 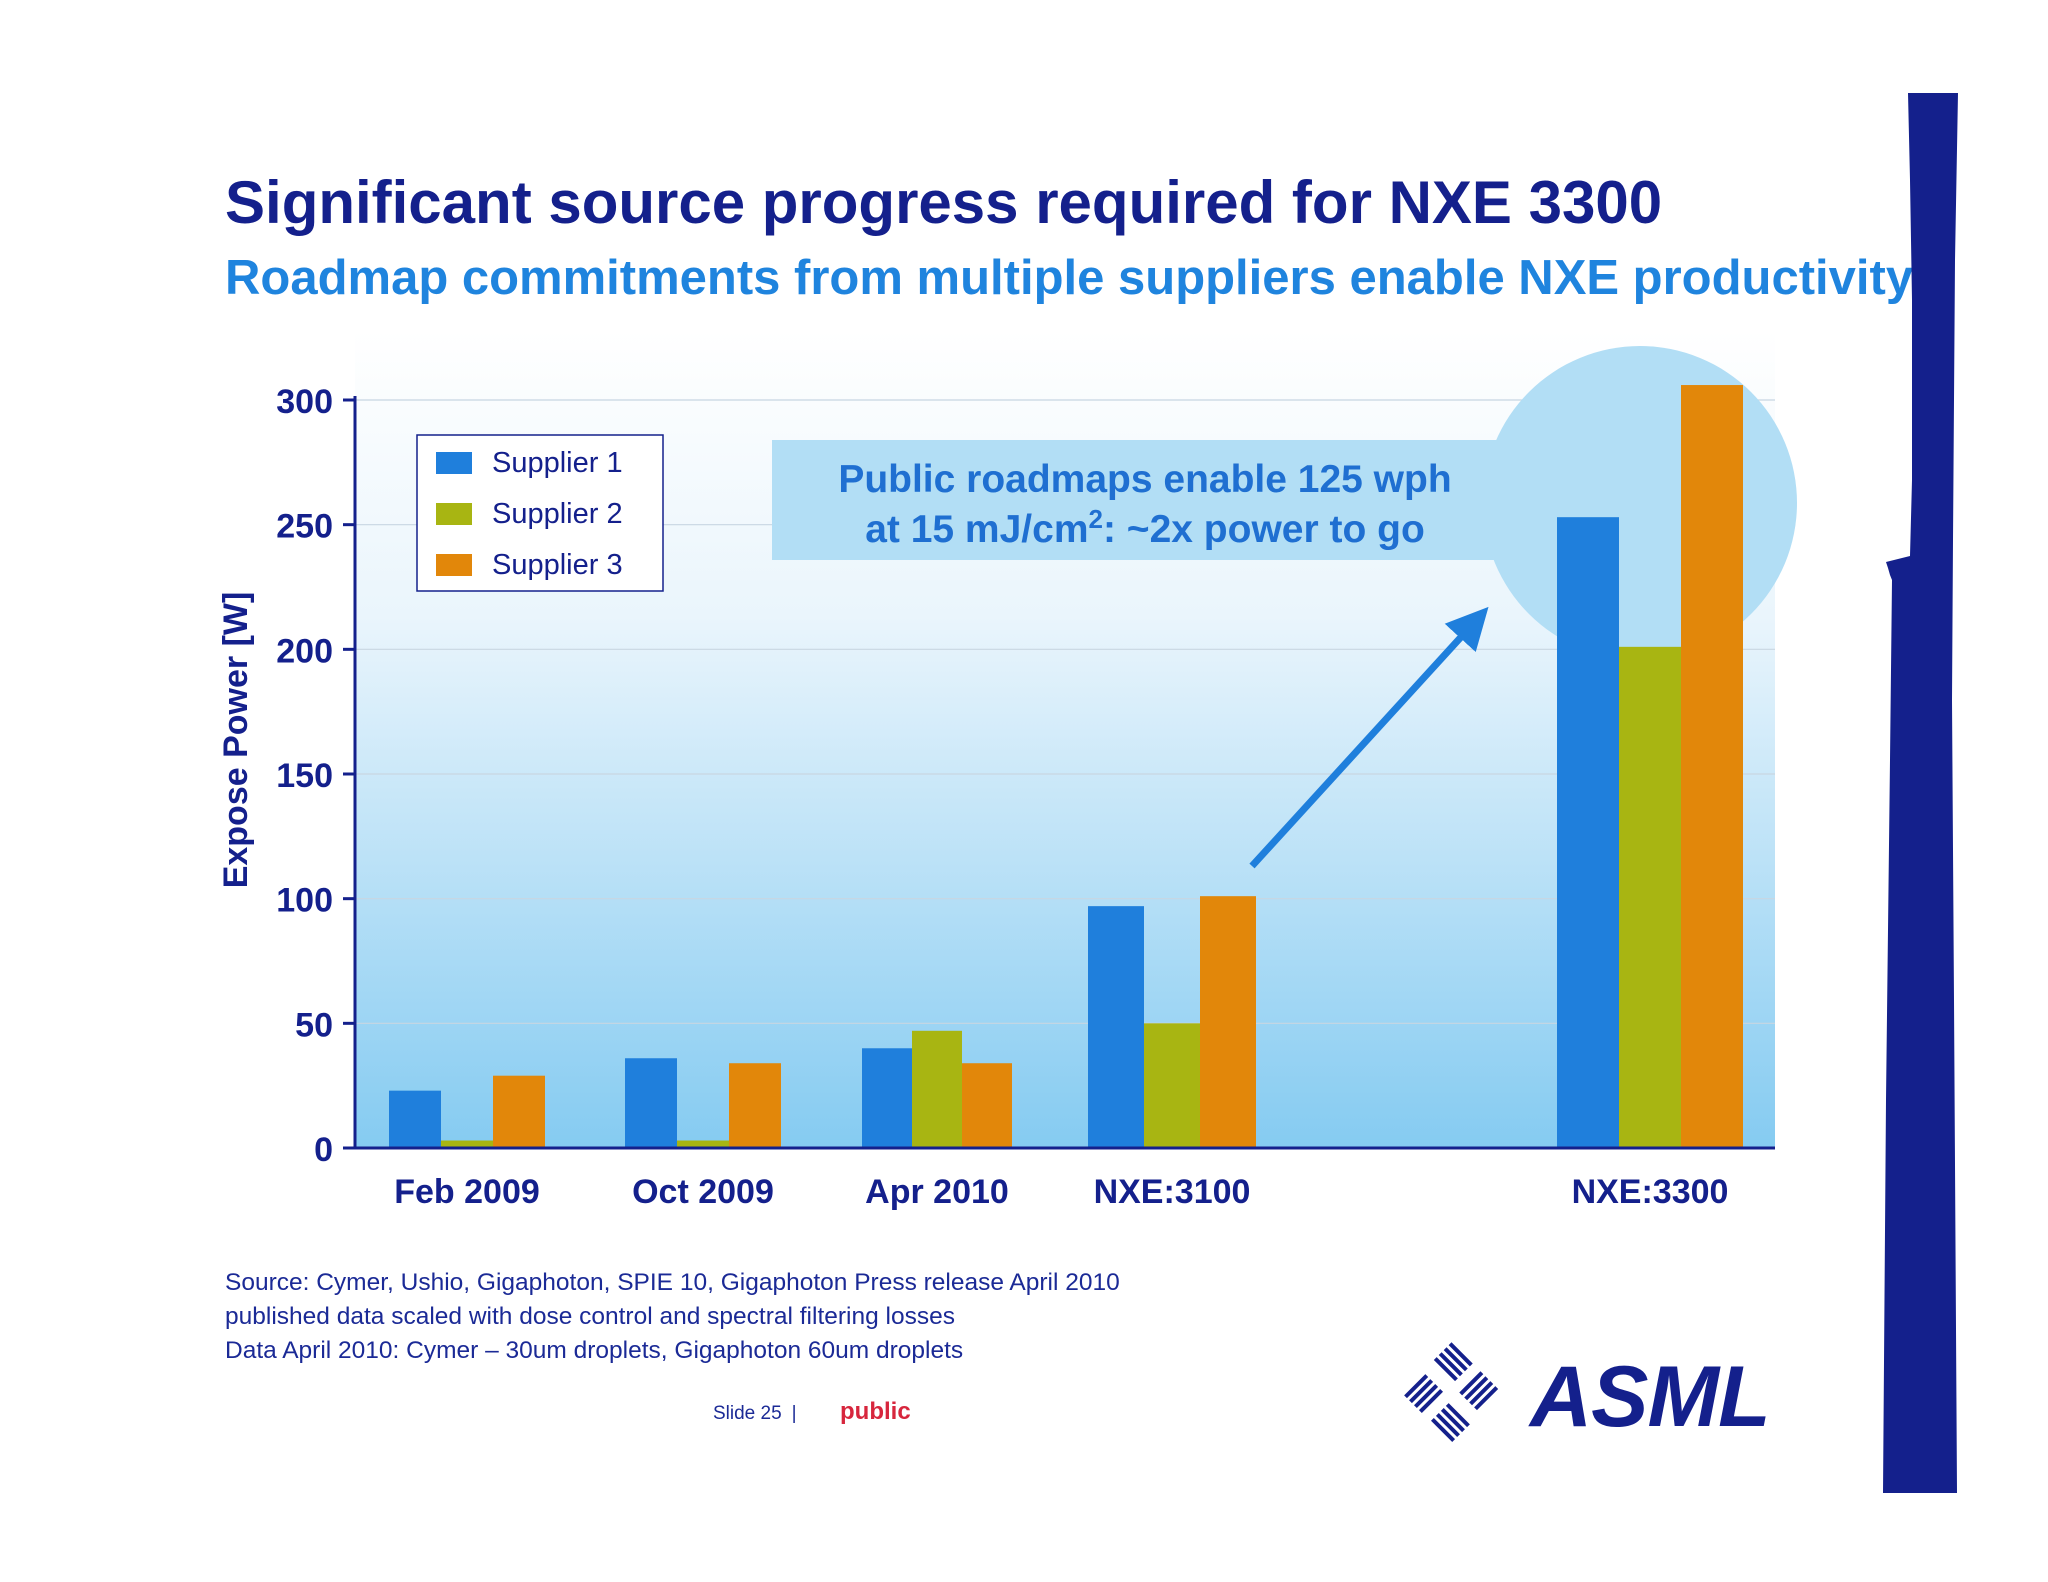 I want to click on asml-logo-icon, so click(x=1451, y=1392).